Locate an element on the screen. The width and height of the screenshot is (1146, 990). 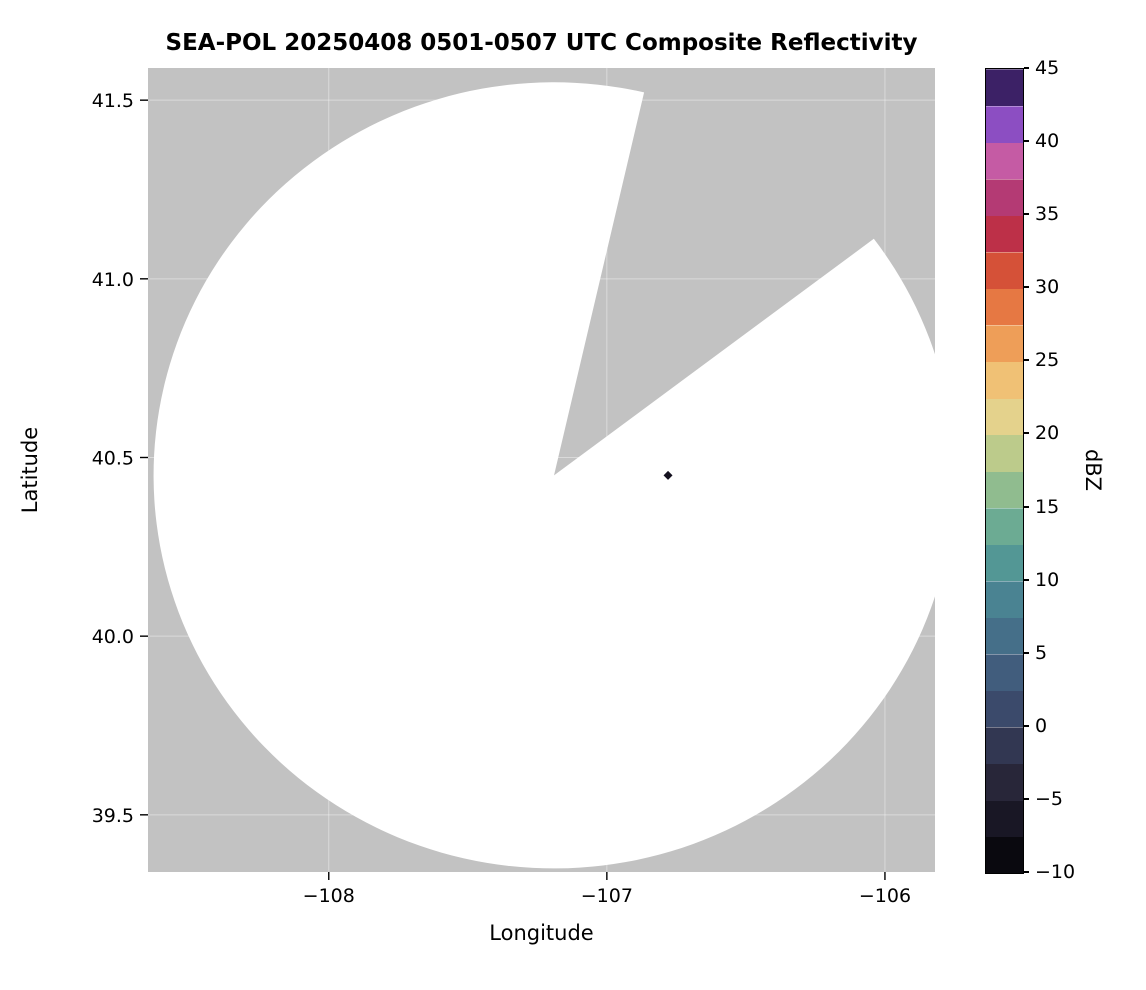
x-tick-label: −108 is located at coordinates (329, 896).